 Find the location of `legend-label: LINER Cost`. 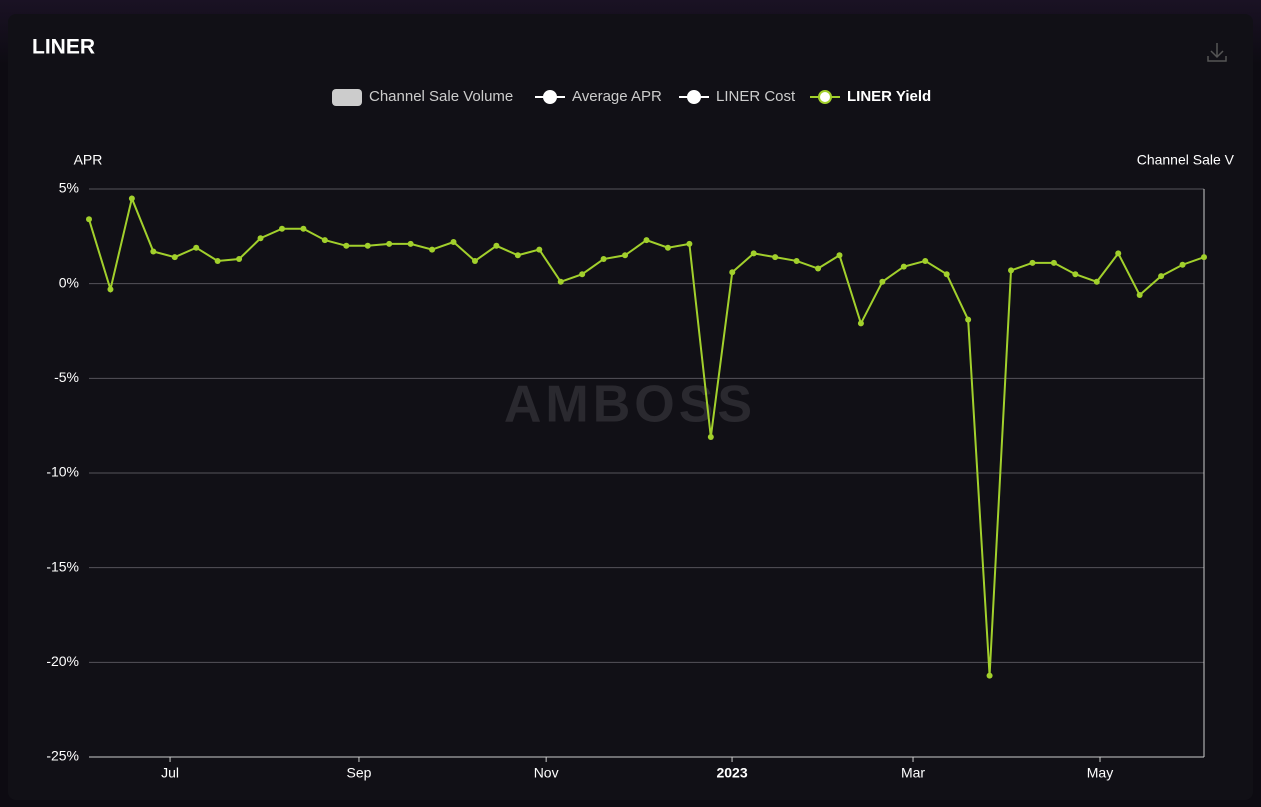

legend-label: LINER Cost is located at coordinates (756, 96).